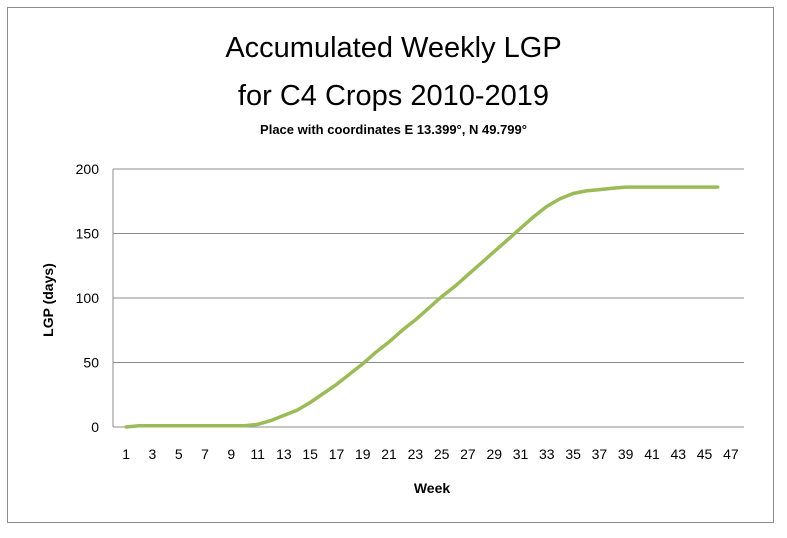 This screenshot has height=538, width=787. What do you see at coordinates (88, 169) in the screenshot?
I see `y-tick-label: 200` at bounding box center [88, 169].